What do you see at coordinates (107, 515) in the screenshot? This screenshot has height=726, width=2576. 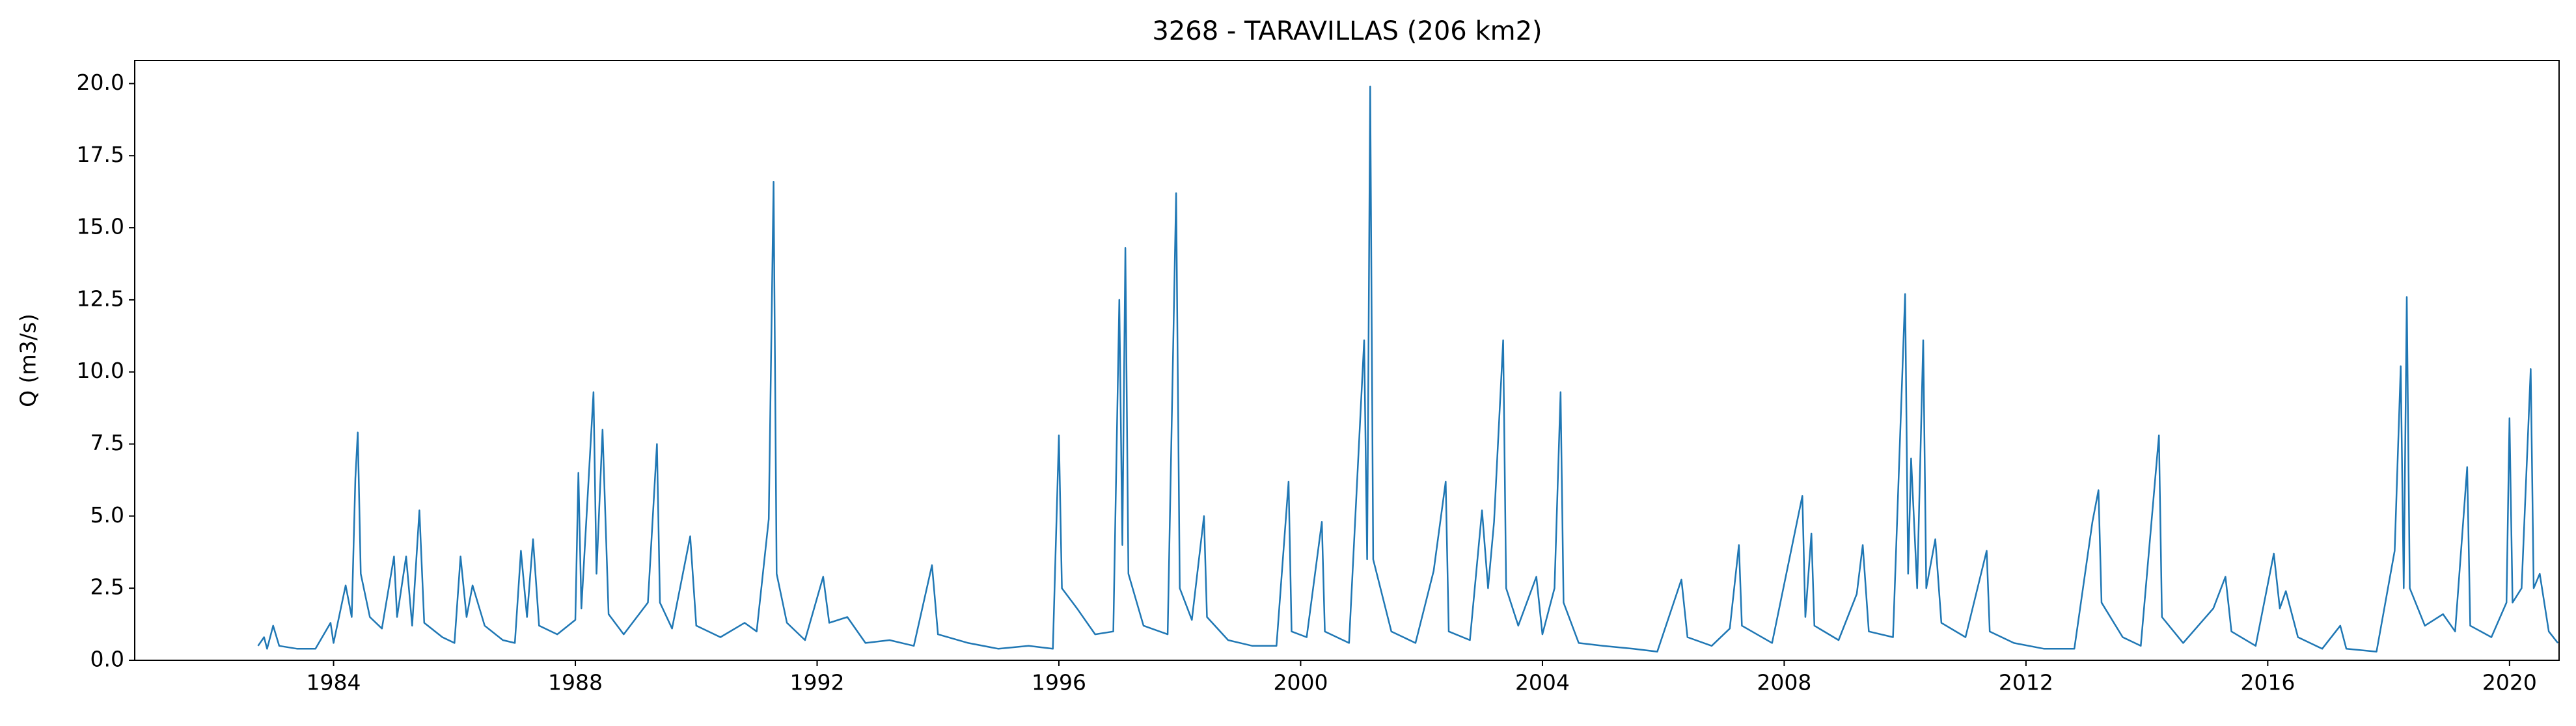 I see `y-tick-label: 5.0` at bounding box center [107, 515].